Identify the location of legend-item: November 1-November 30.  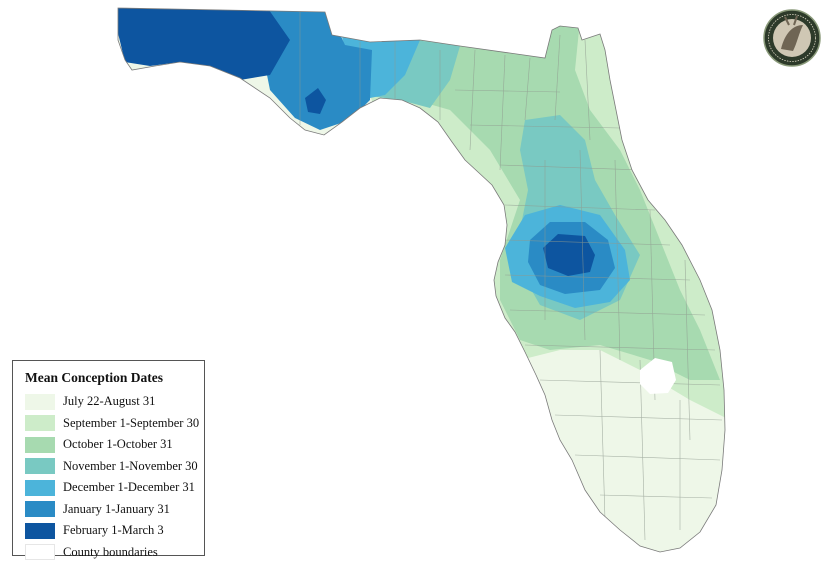
(114, 467).